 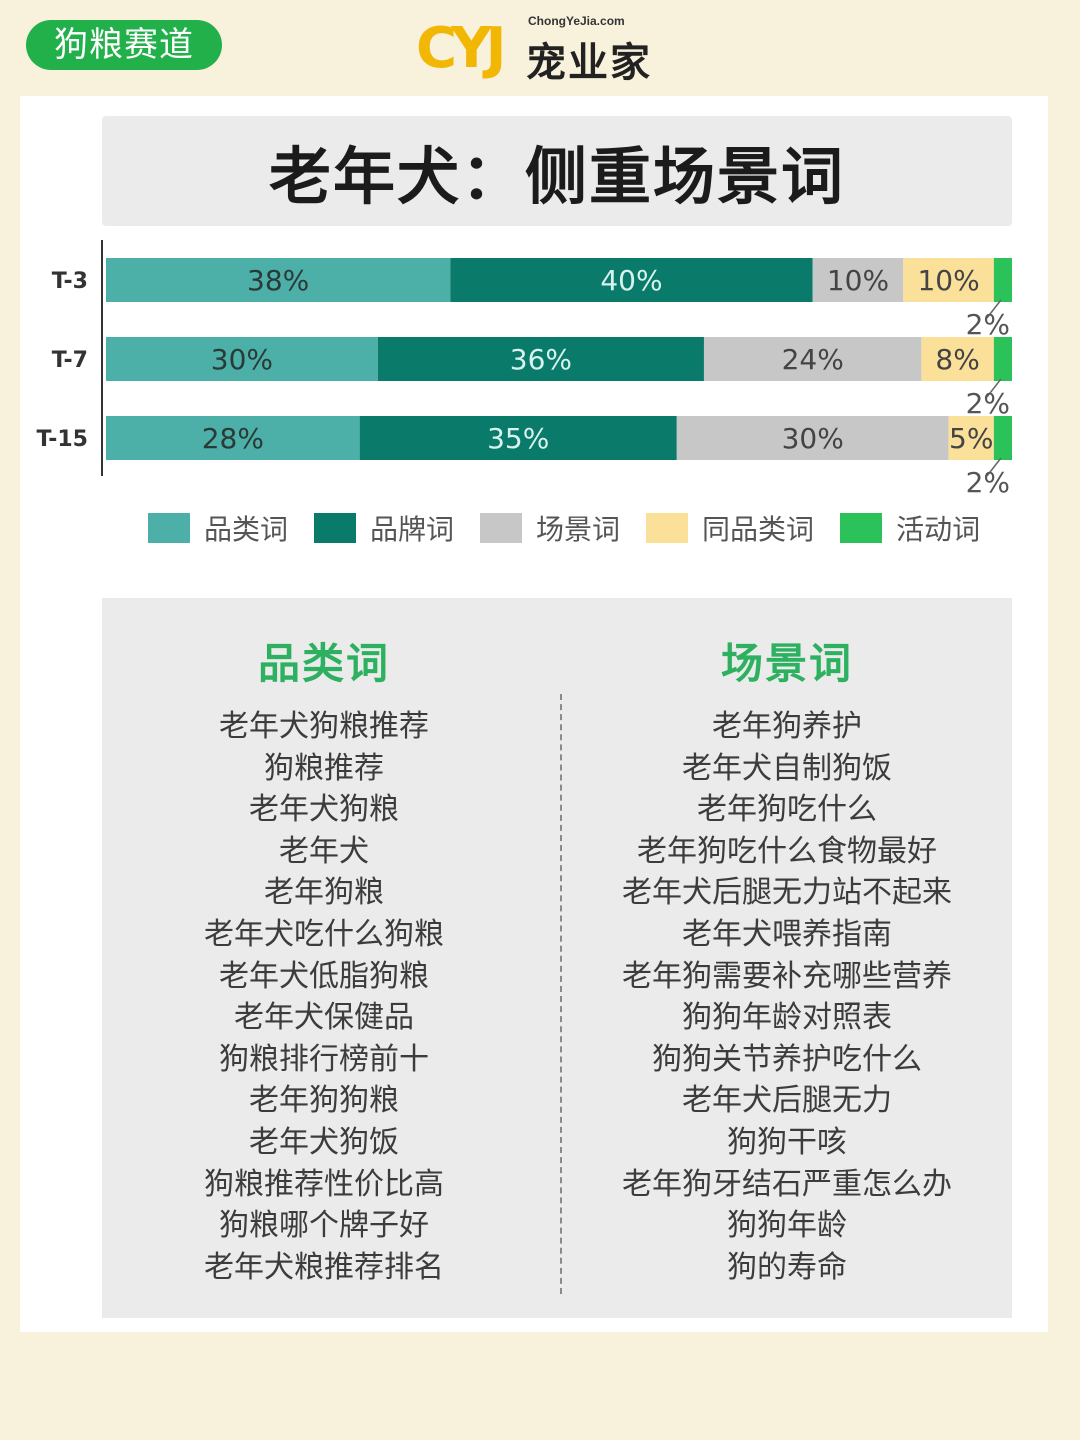 What do you see at coordinates (324, 1267) in the screenshot?
I see `keyword-item: 老年犬粮推荐排名` at bounding box center [324, 1267].